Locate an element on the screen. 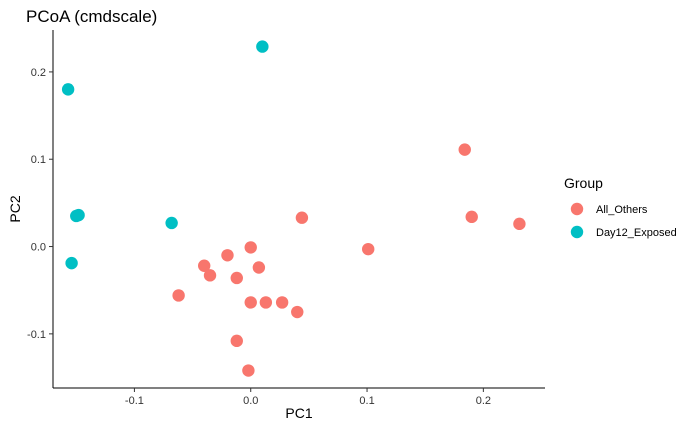  x-ticks: -0.1 0.0 0.1 0.2 is located at coordinates (308, 397).